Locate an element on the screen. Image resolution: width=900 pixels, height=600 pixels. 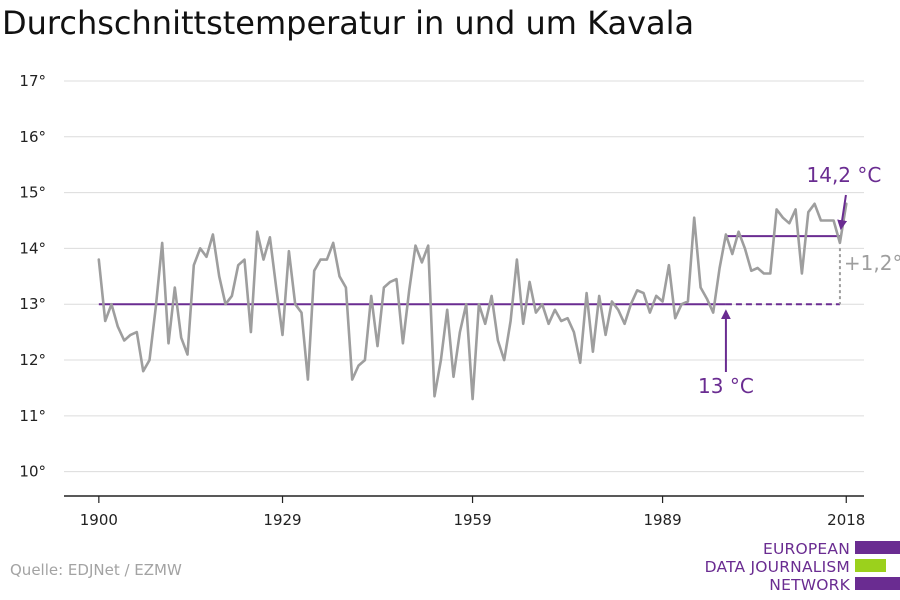
y-tick-label: 15° is located at coordinates (32, 193).